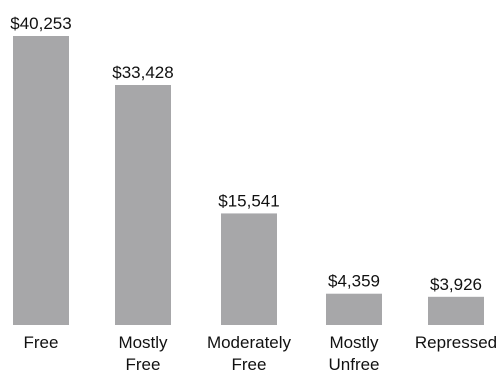  Describe the element at coordinates (354, 281) in the screenshot. I see `value-label-mostly-unfree: $4,359` at that location.